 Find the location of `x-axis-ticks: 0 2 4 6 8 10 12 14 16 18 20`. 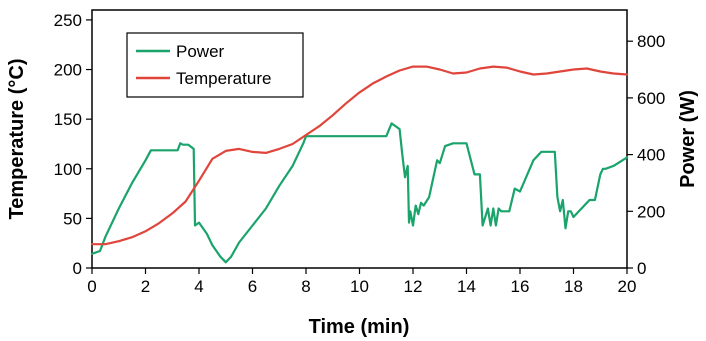

x-axis-ticks: 0 2 4 6 8 10 12 14 16 18 20 is located at coordinates (361, 282).